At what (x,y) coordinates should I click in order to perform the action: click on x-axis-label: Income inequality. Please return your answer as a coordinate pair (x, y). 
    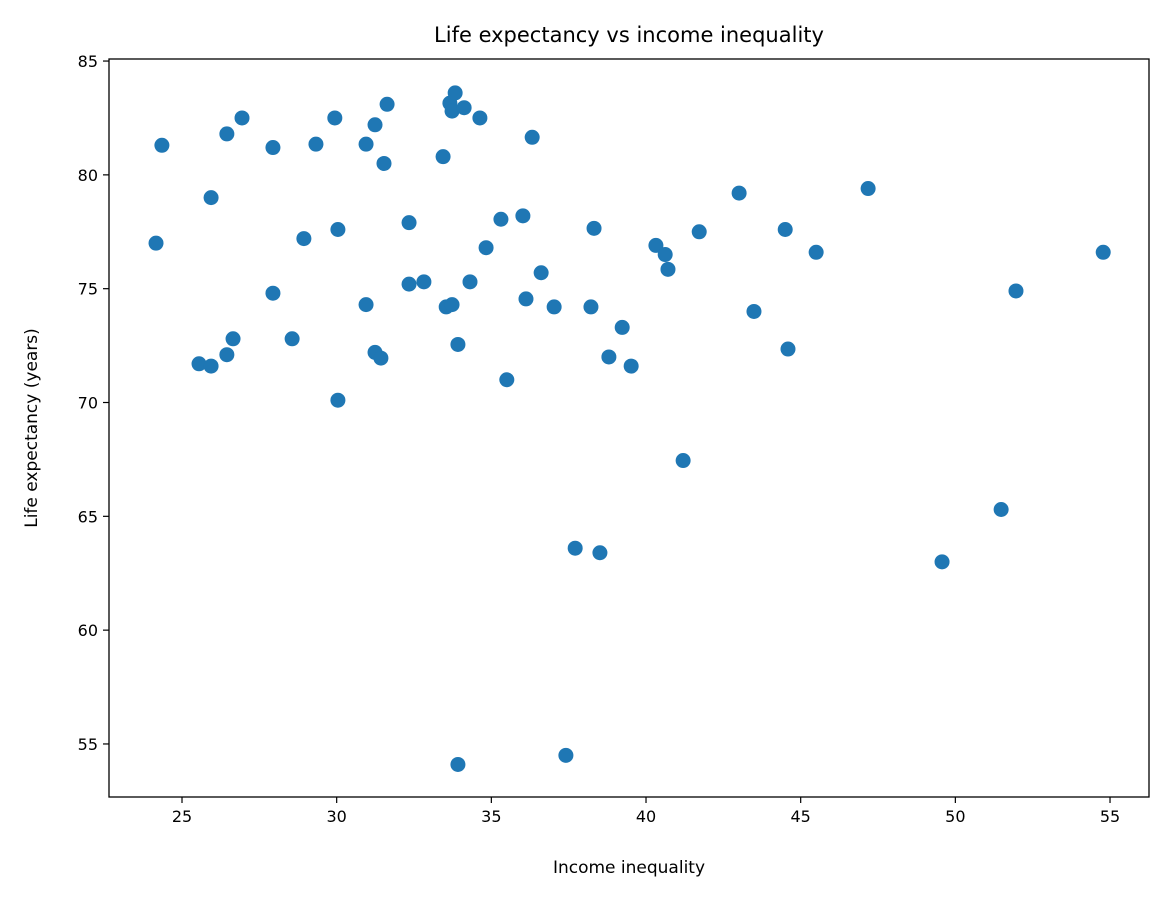
    Looking at the image, I should click on (629, 868).